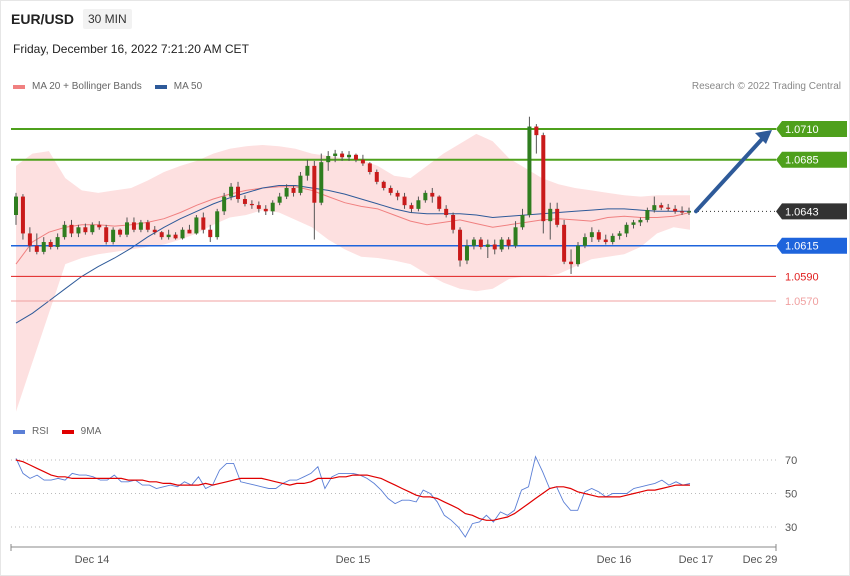 The height and width of the screenshot is (576, 850). What do you see at coordinates (614, 560) in the screenshot?
I see `x-axis-tick-label: Dec 16` at bounding box center [614, 560].